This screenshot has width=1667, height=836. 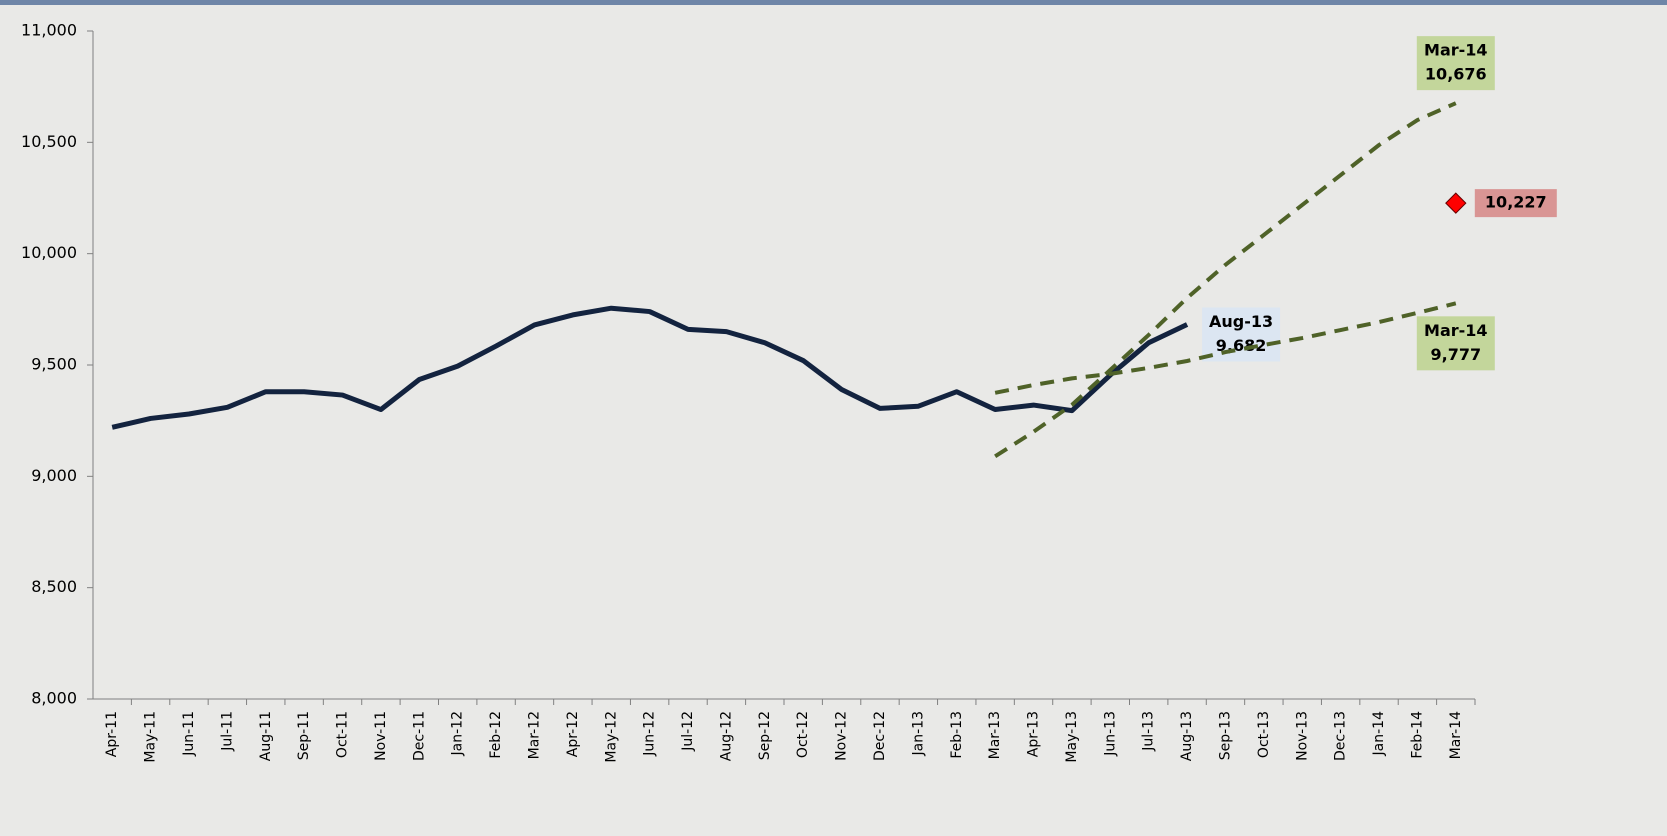 I want to click on x-tick-label: Sep-12, so click(x=765, y=735).